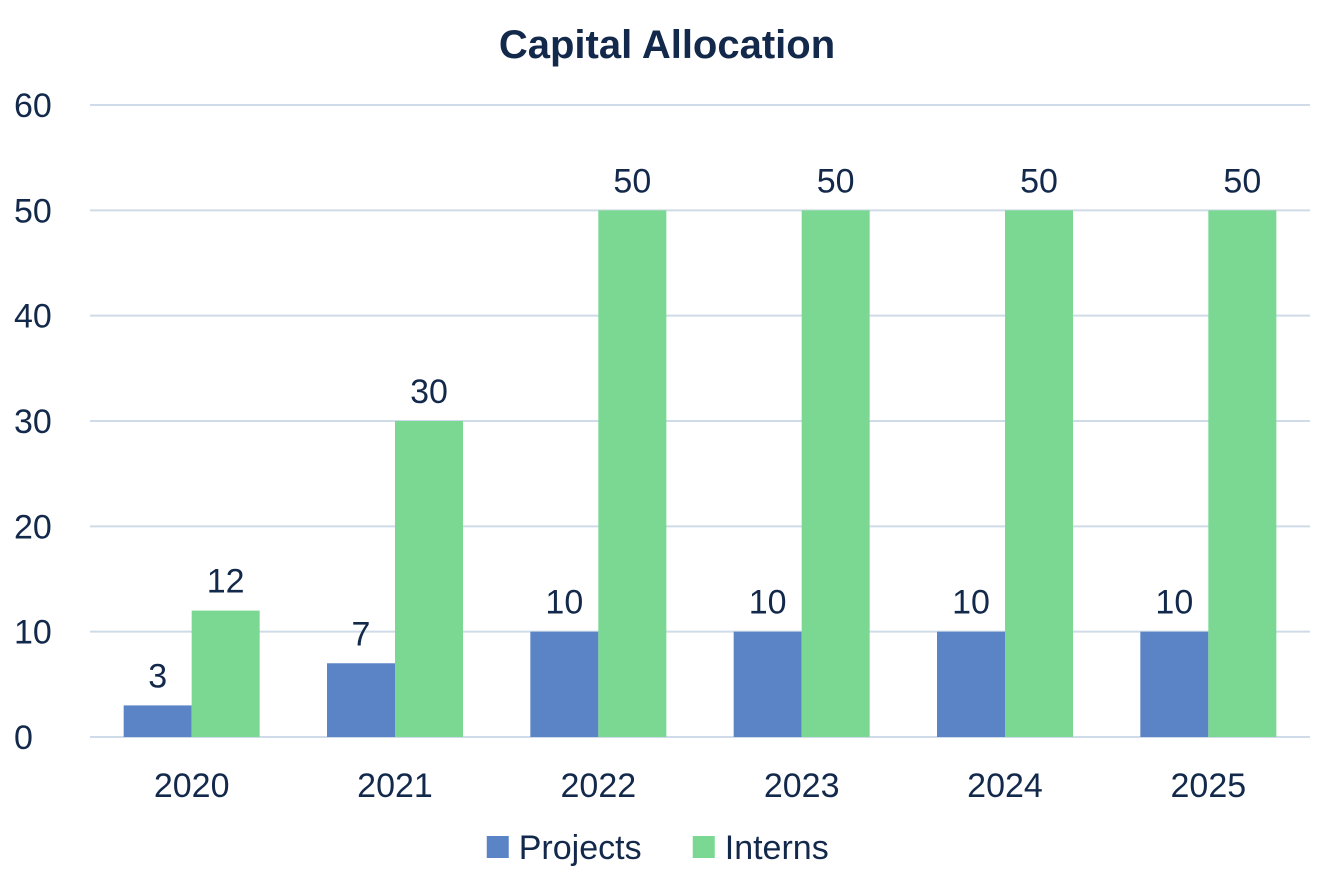  What do you see at coordinates (225, 673) in the screenshot?
I see `bar-interns-2020` at bounding box center [225, 673].